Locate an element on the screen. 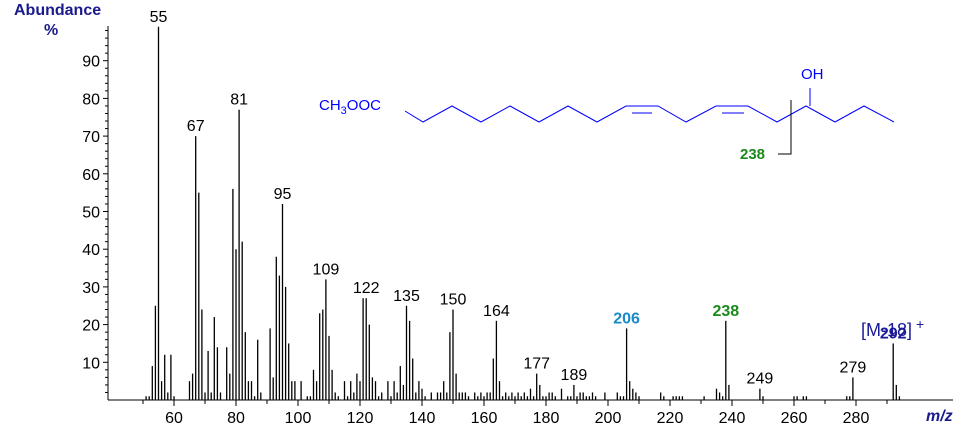 The height and width of the screenshot is (432, 967). peak-label-189: 189 is located at coordinates (574, 375).